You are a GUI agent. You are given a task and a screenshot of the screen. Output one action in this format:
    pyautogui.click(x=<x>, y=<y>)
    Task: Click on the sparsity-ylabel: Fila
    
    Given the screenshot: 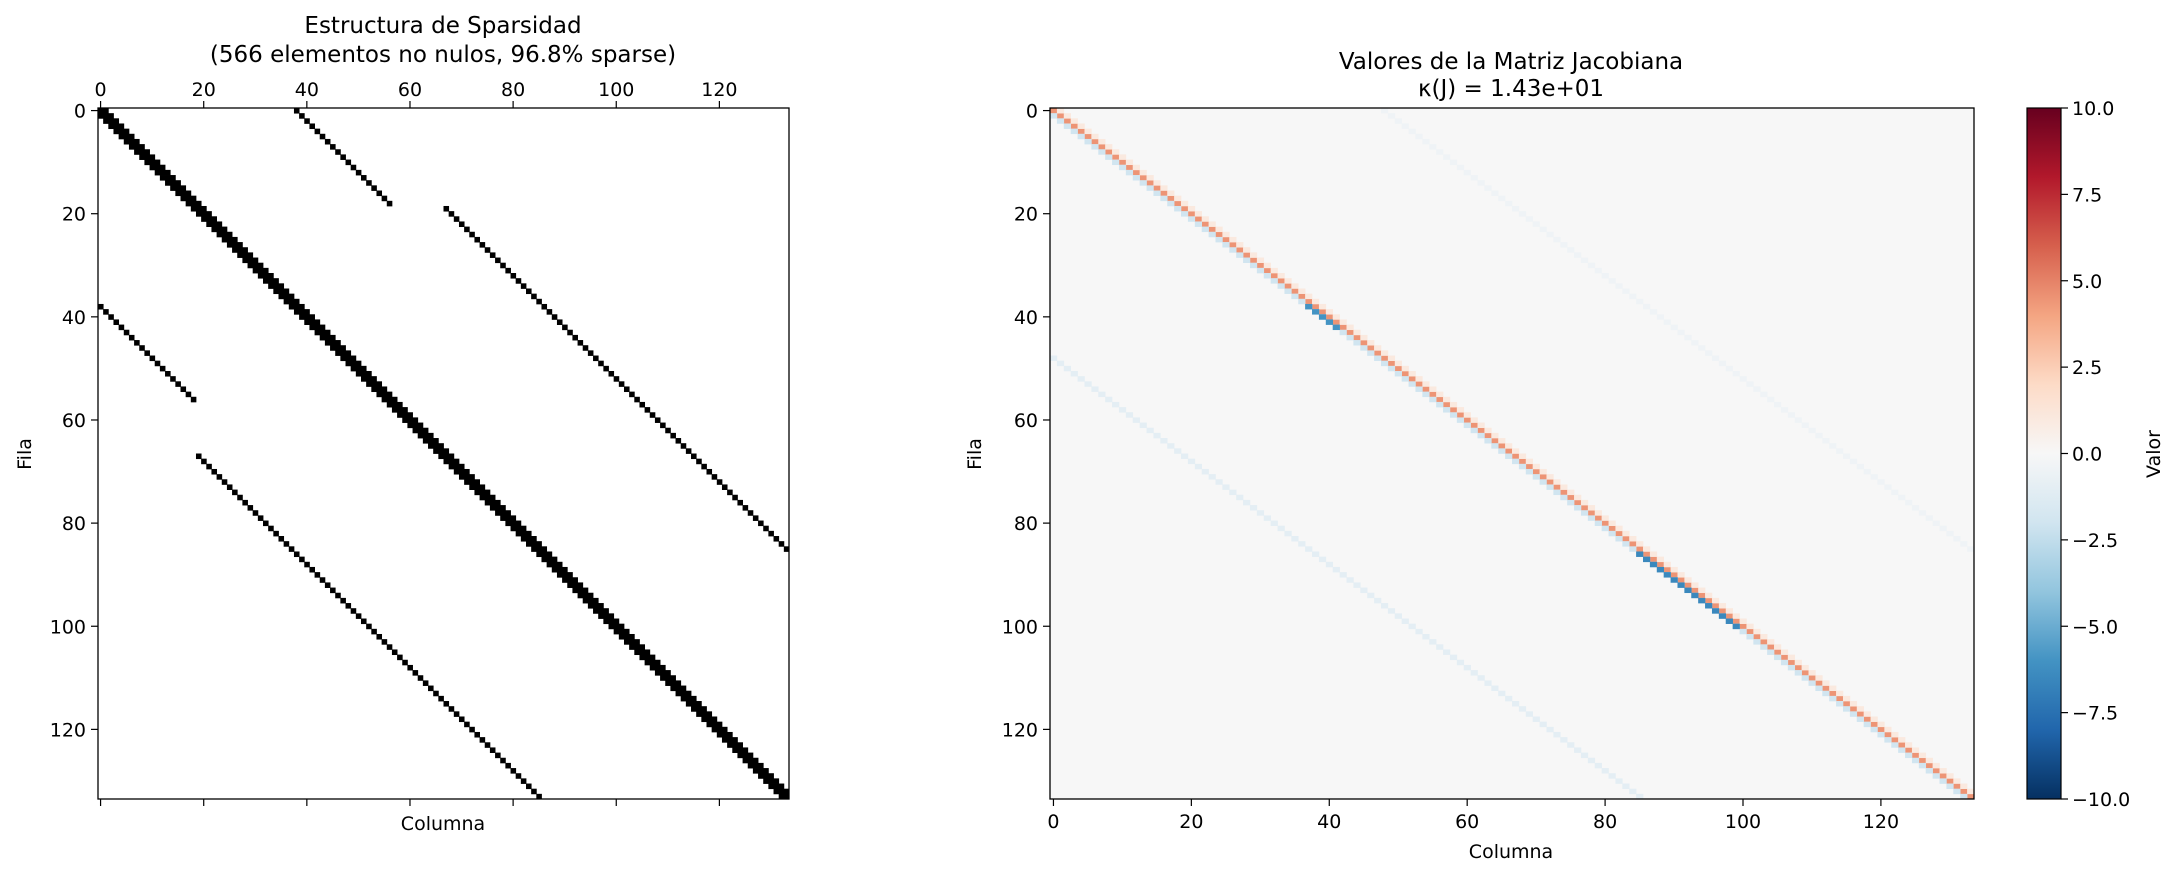 What is the action you would take?
    pyautogui.click(x=25, y=454)
    